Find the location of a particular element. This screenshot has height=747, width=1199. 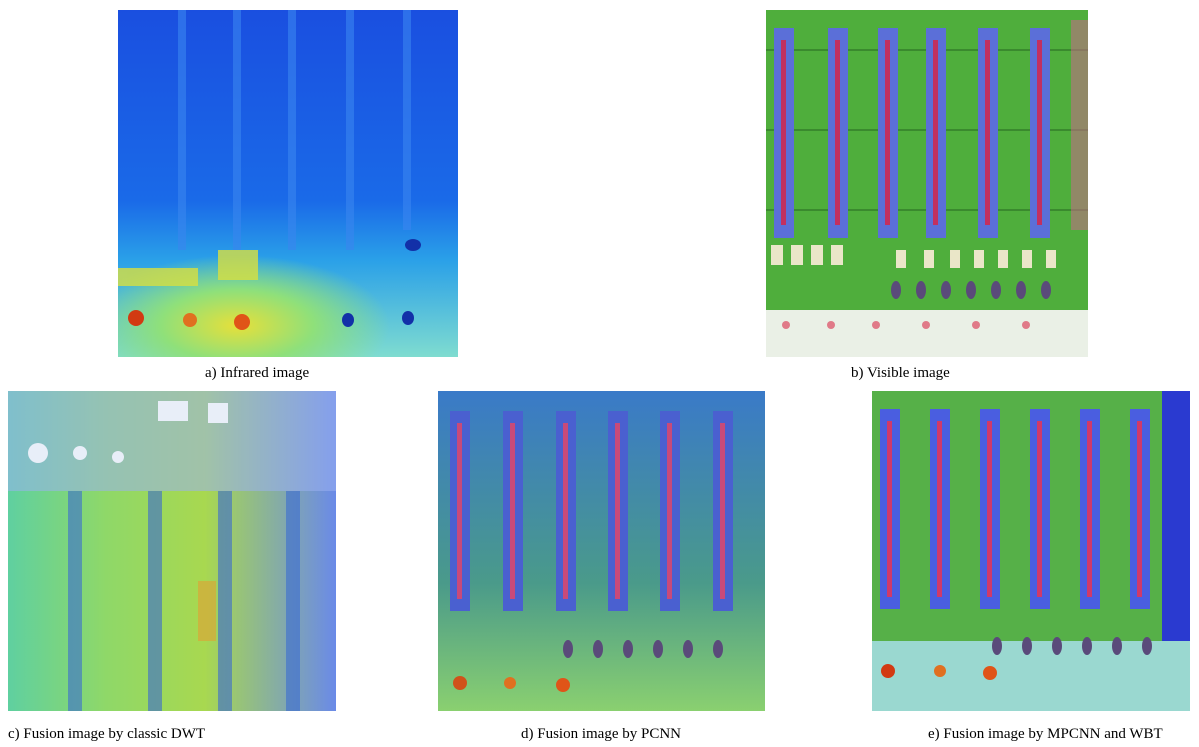

visible-image is located at coordinates (927, 183).